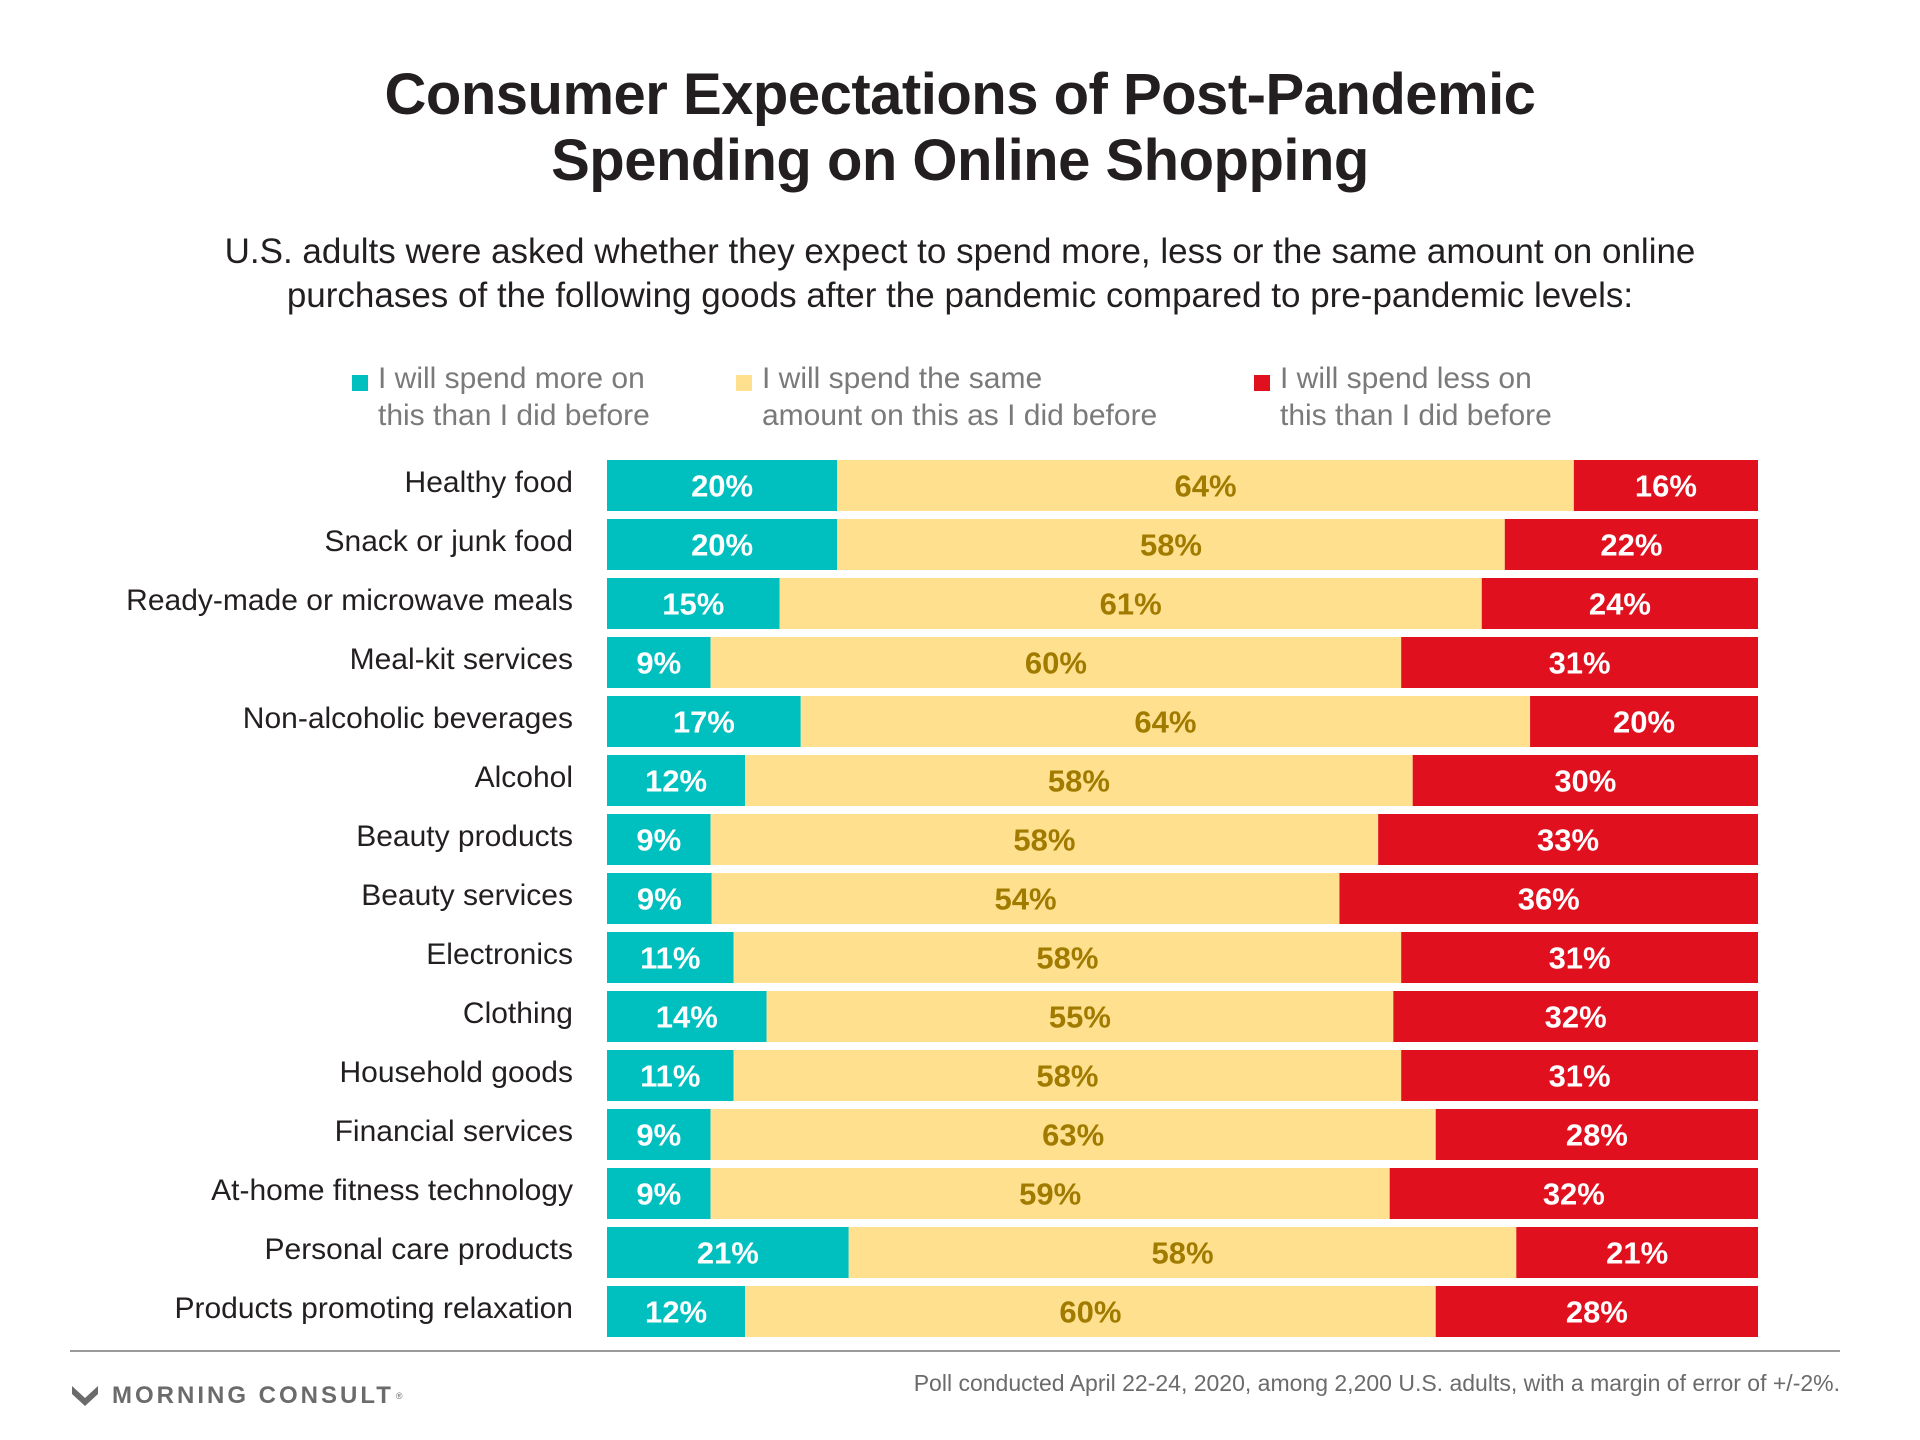 The width and height of the screenshot is (1920, 1440). I want to click on data-label-less: 36%, so click(1549, 899).